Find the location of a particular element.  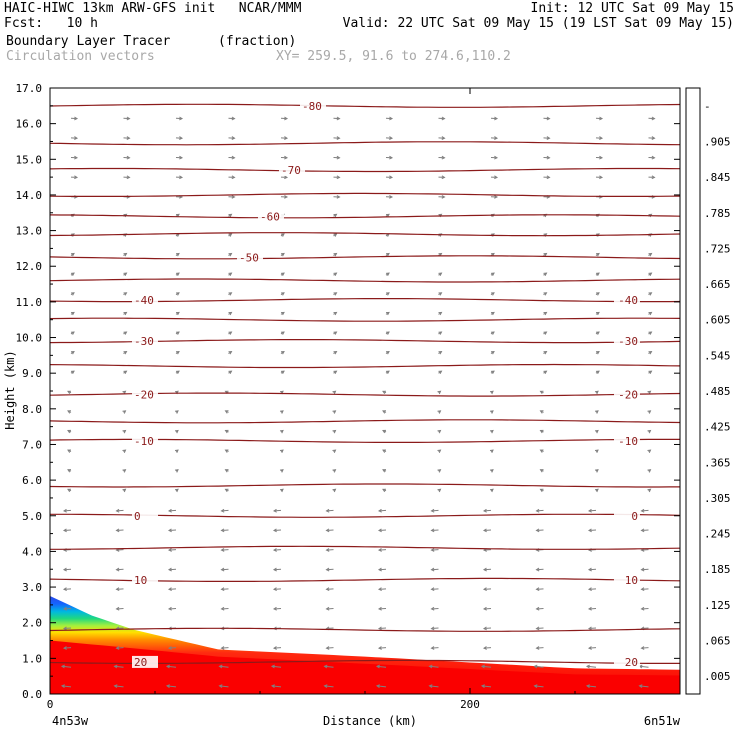

y-tick-label: 8.0 is located at coordinates (32, 409).